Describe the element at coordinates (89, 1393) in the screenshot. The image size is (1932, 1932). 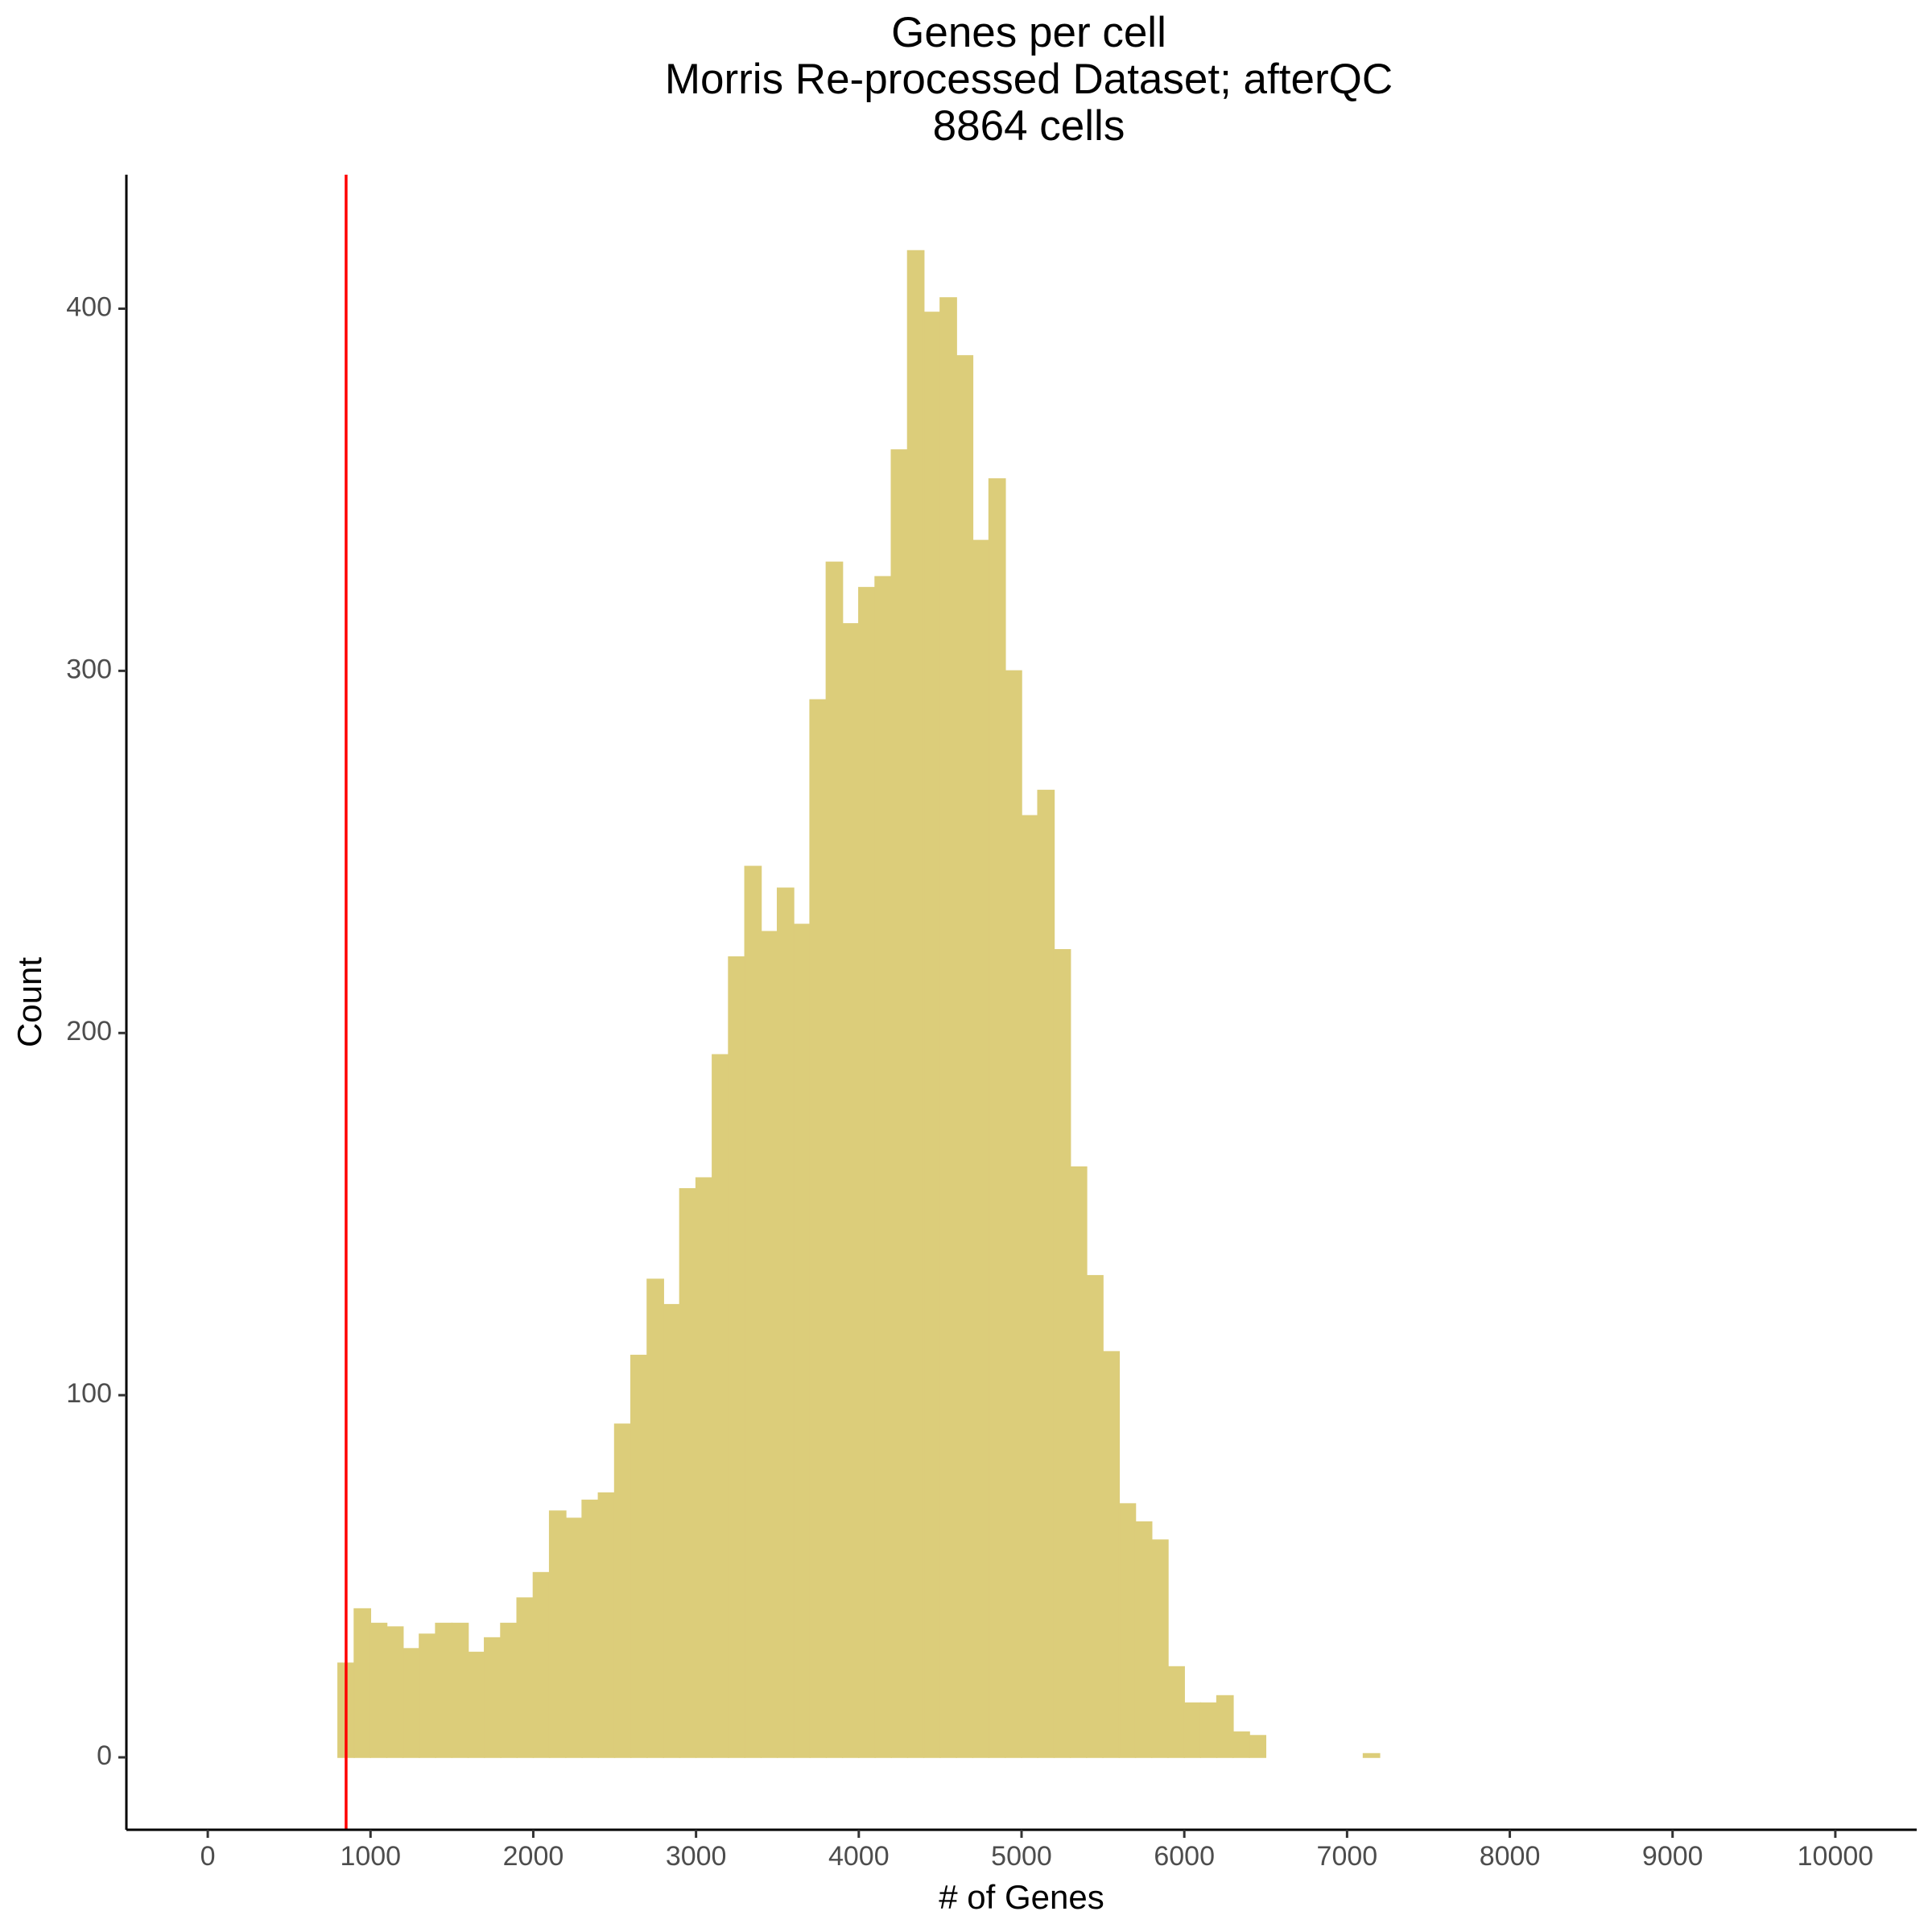
I see `y-tick-label: 100` at that location.